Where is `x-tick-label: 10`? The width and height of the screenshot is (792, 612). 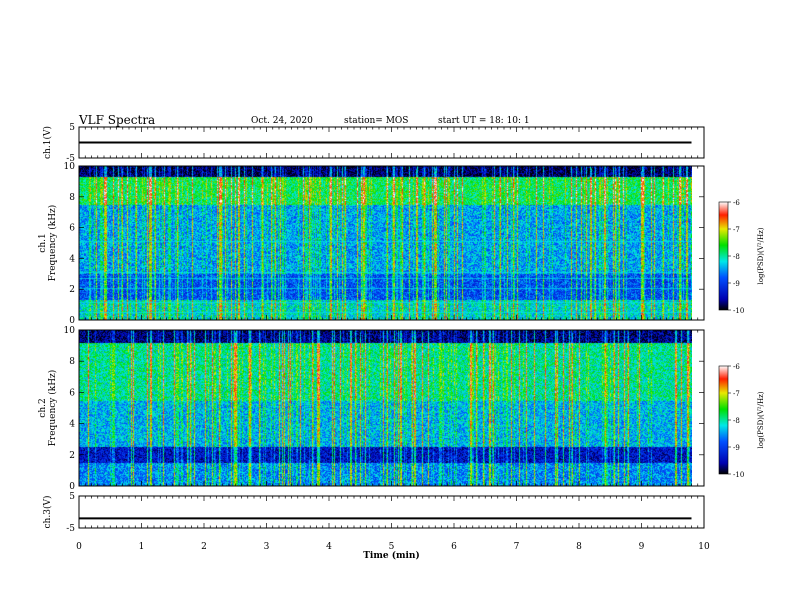 x-tick-label: 10 is located at coordinates (704, 547).